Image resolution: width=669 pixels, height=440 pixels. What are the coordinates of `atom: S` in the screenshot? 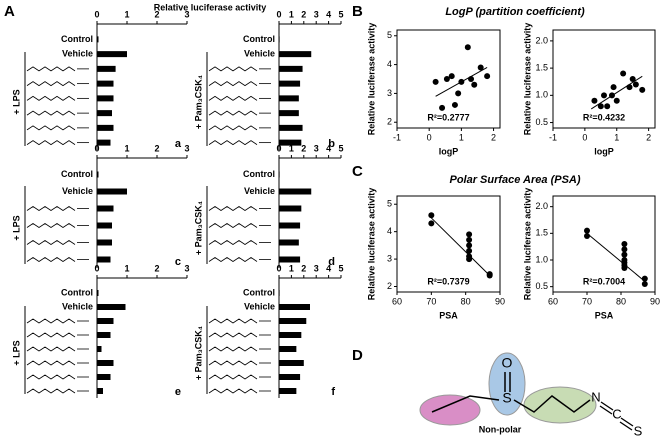 It's located at (506, 398).